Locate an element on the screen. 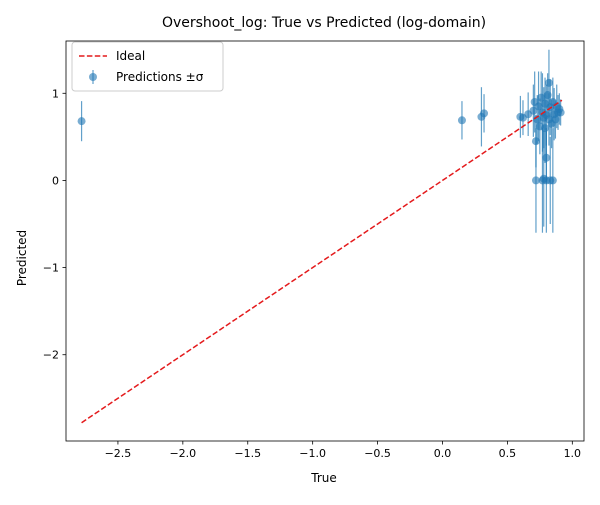 Image resolution: width=600 pixels, height=505 pixels. y-tick-label: 1 is located at coordinates (55, 93).